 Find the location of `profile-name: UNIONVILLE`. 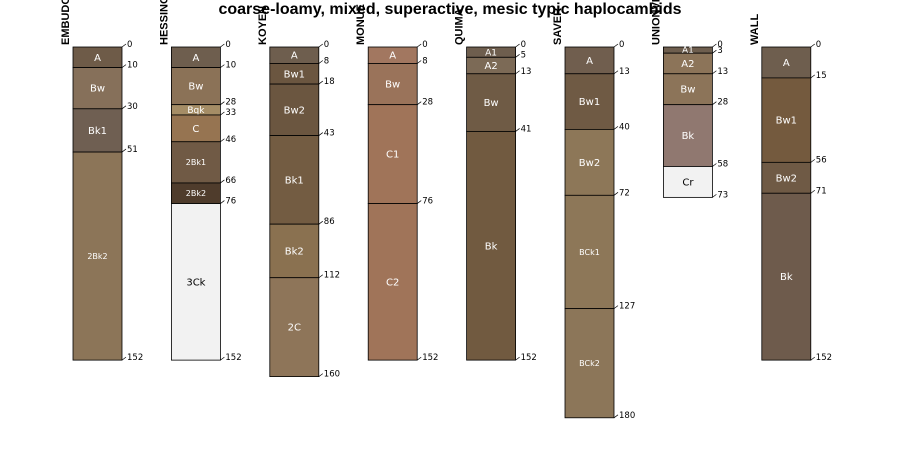

profile-name: UNIONVILLE is located at coordinates (656, 22).